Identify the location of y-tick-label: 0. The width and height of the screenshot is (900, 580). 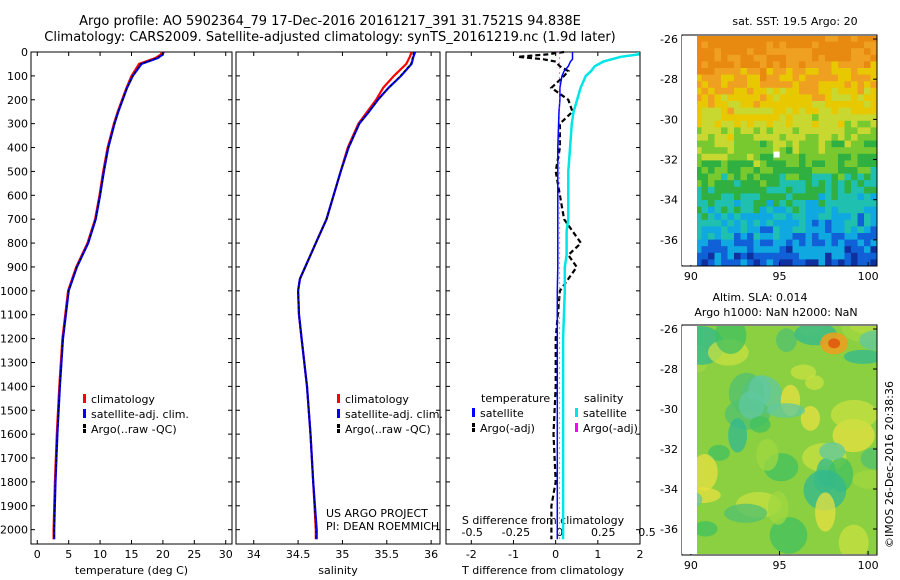
(24, 52).